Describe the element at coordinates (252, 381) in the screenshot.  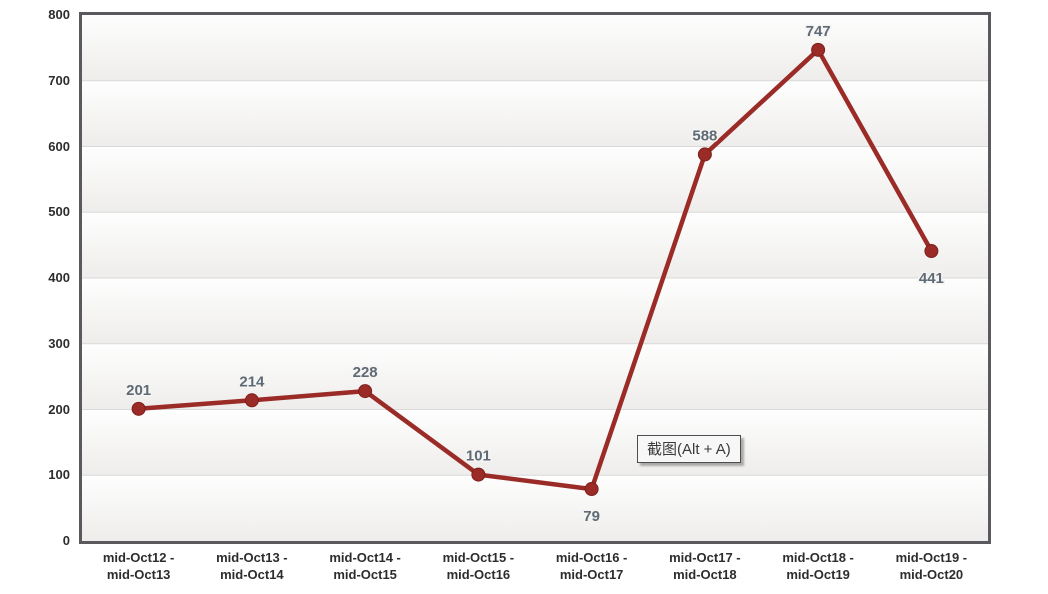
I see `data-point-label: 214` at that location.